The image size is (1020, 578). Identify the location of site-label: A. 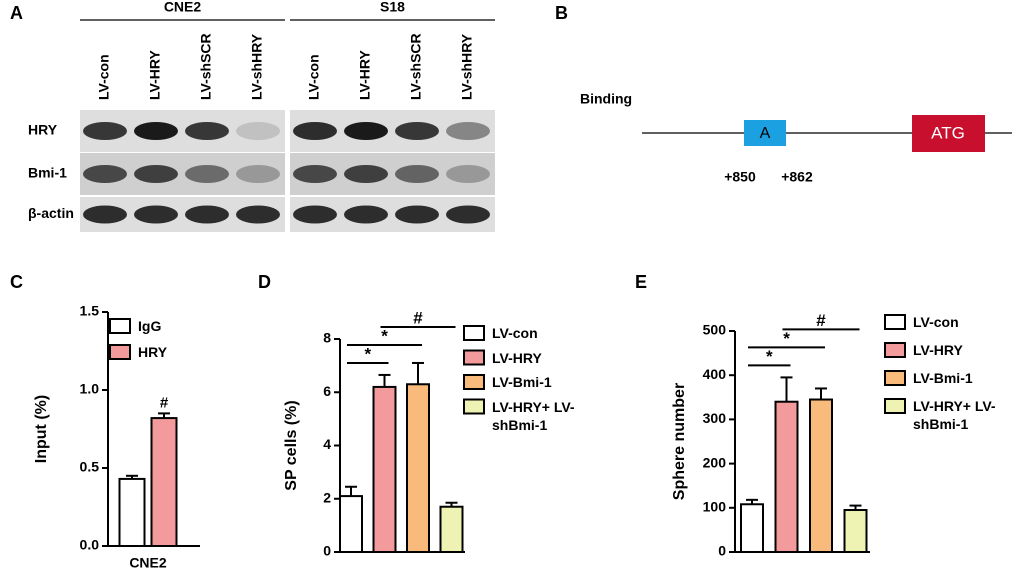
(765, 133).